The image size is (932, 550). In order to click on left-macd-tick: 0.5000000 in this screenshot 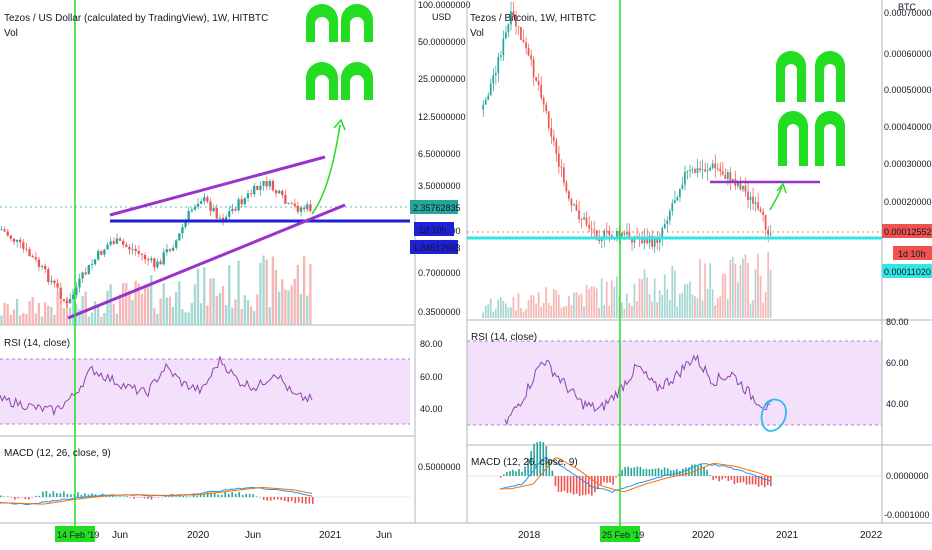, I will do `click(439, 467)`.